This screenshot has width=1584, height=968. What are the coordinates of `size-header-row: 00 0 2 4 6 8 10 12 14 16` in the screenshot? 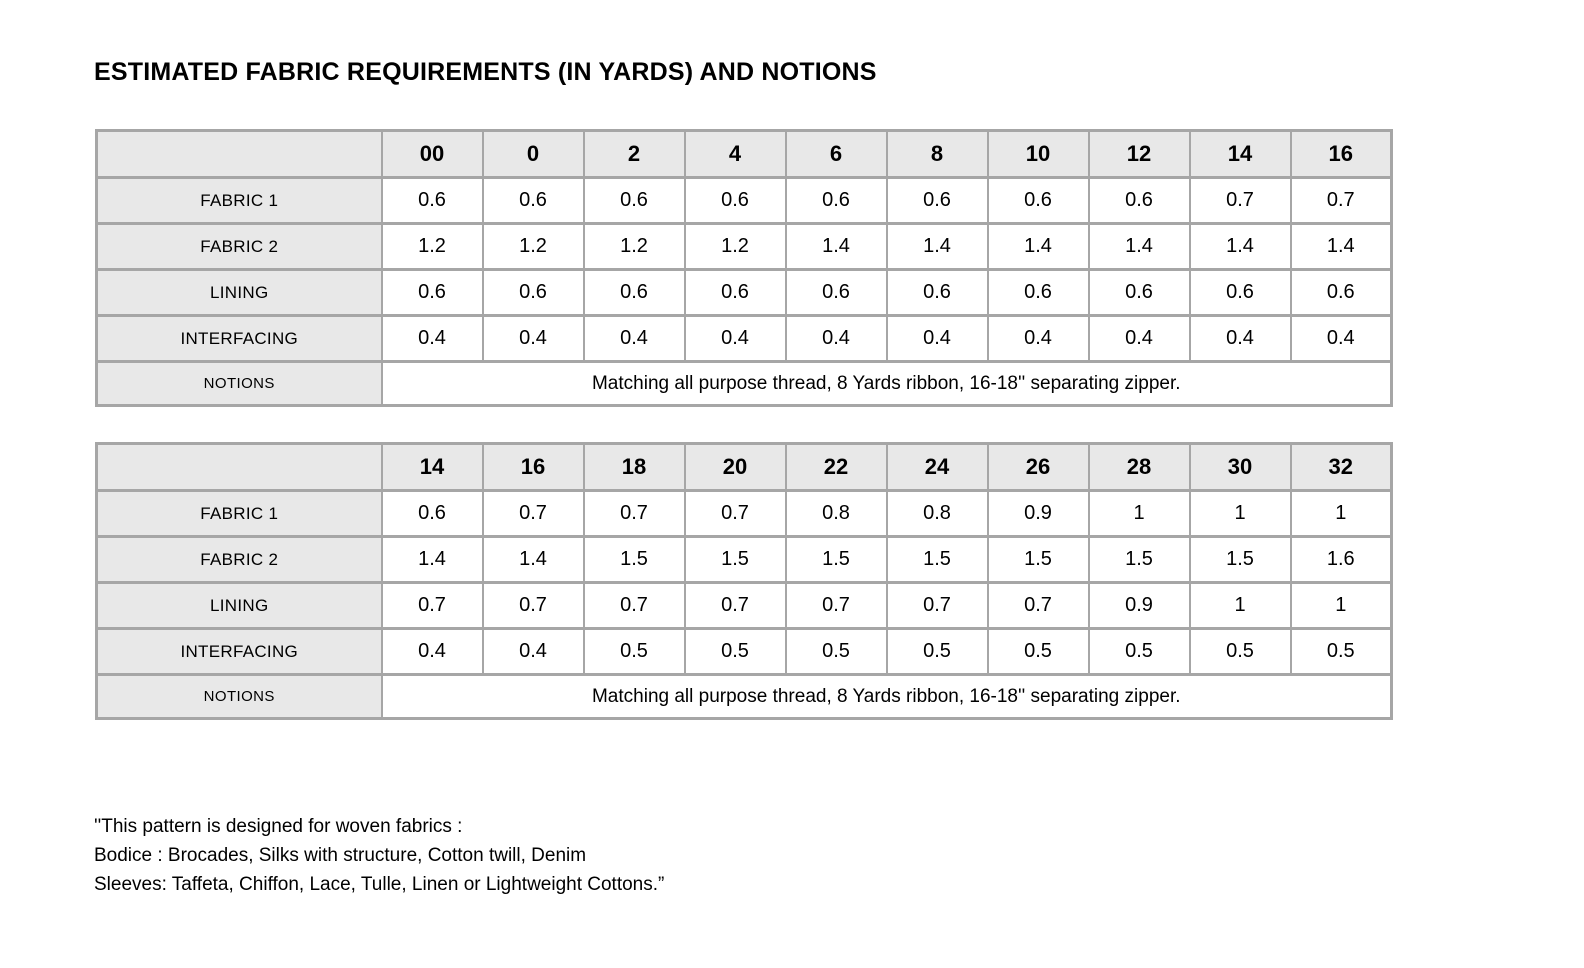 It's located at (744, 154).